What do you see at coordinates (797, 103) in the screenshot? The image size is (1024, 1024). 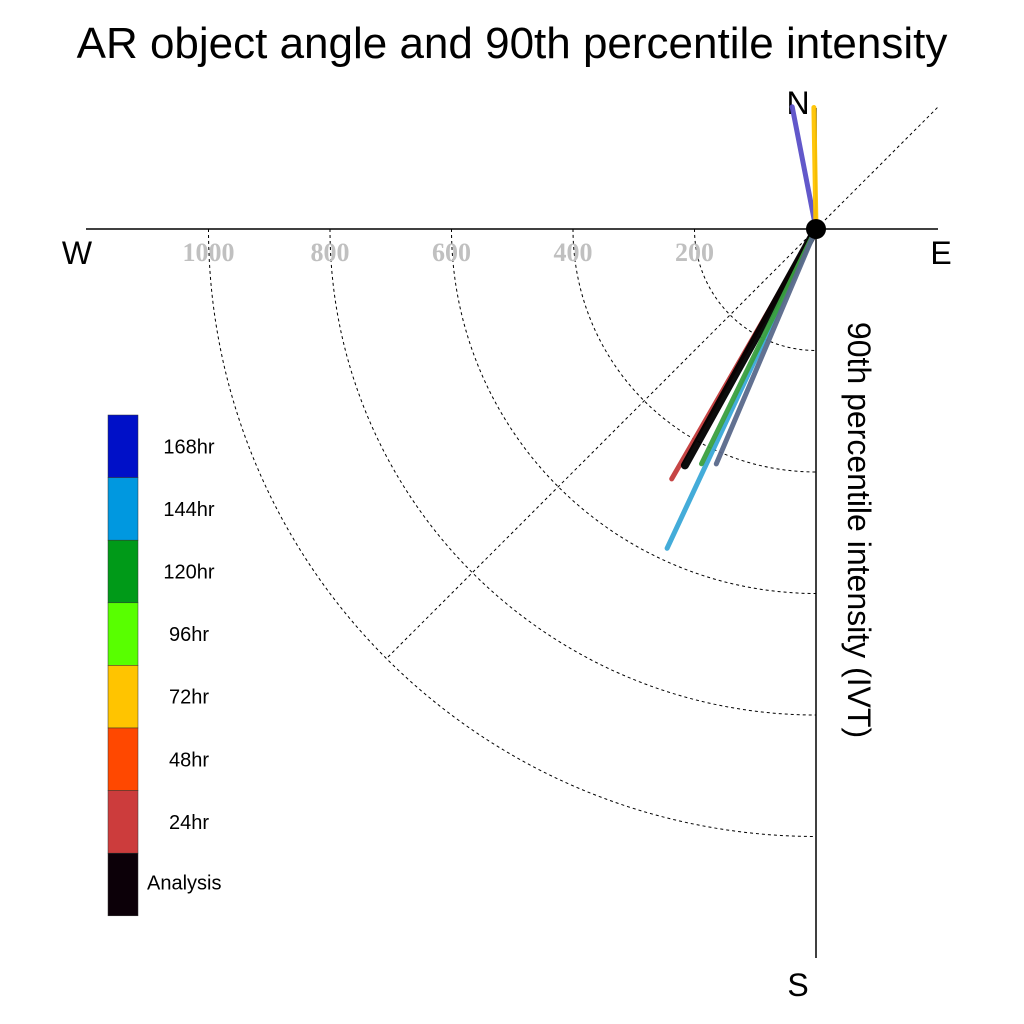 I see `compass-north: N` at bounding box center [797, 103].